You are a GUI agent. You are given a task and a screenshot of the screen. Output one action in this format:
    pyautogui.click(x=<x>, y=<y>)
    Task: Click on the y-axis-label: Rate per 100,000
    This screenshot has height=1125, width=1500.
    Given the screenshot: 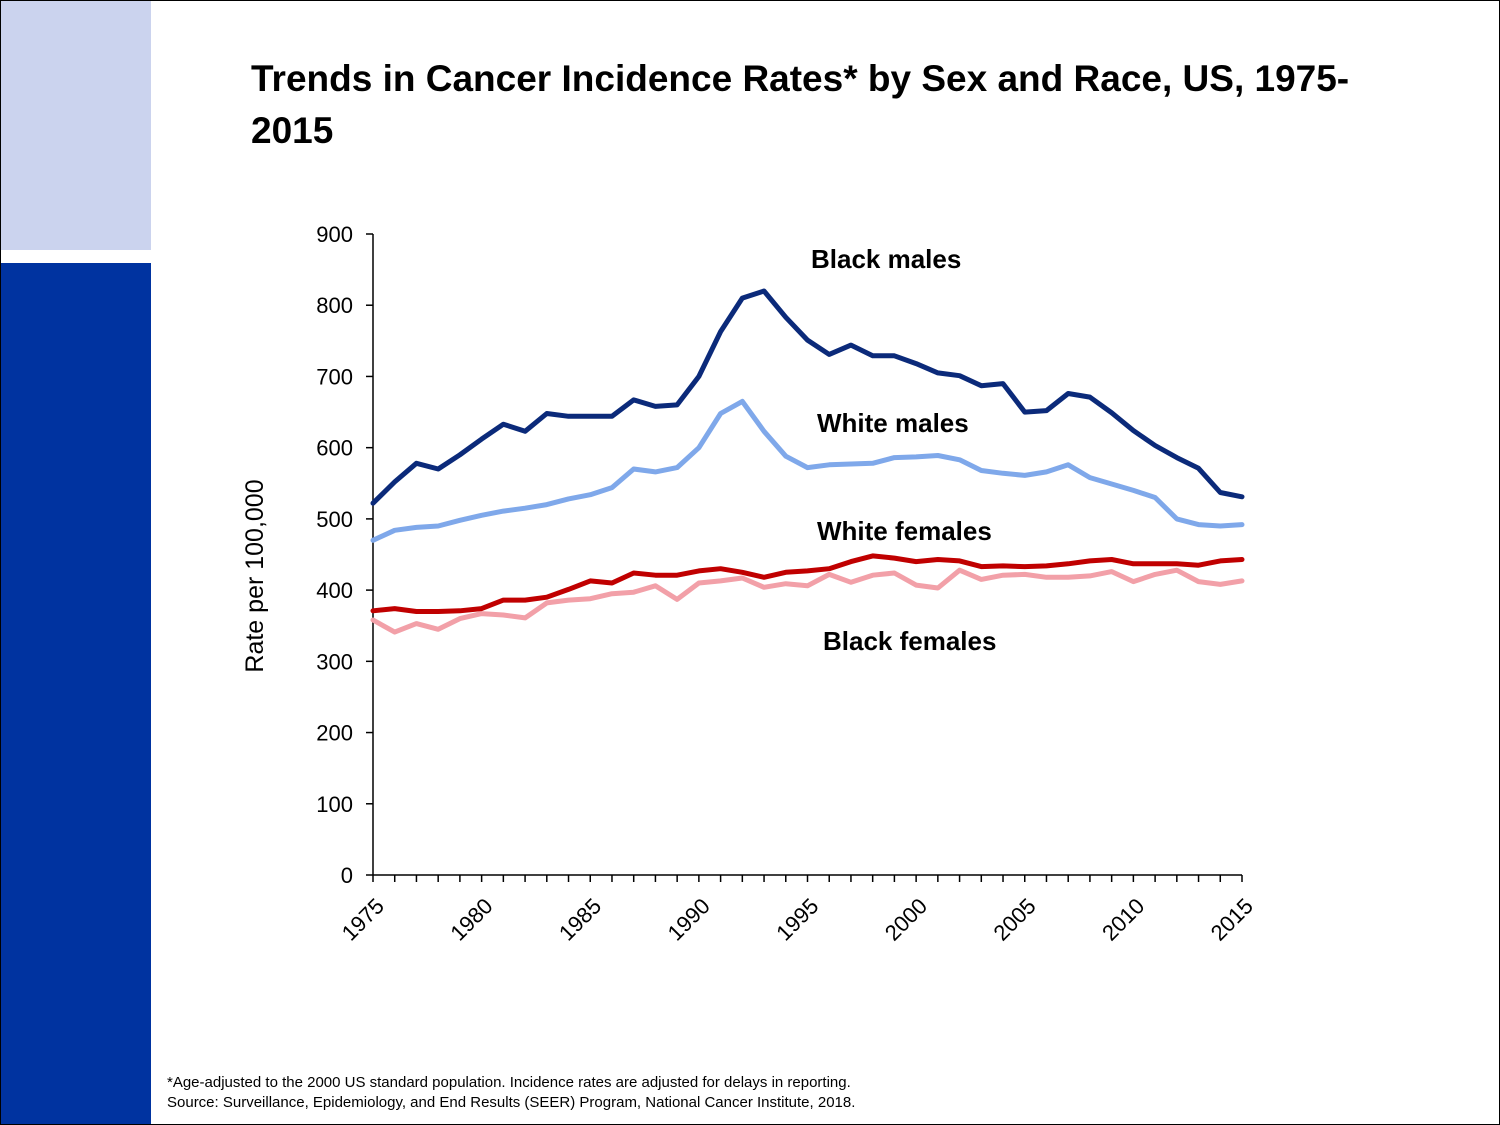 What is the action you would take?
    pyautogui.click(x=255, y=575)
    